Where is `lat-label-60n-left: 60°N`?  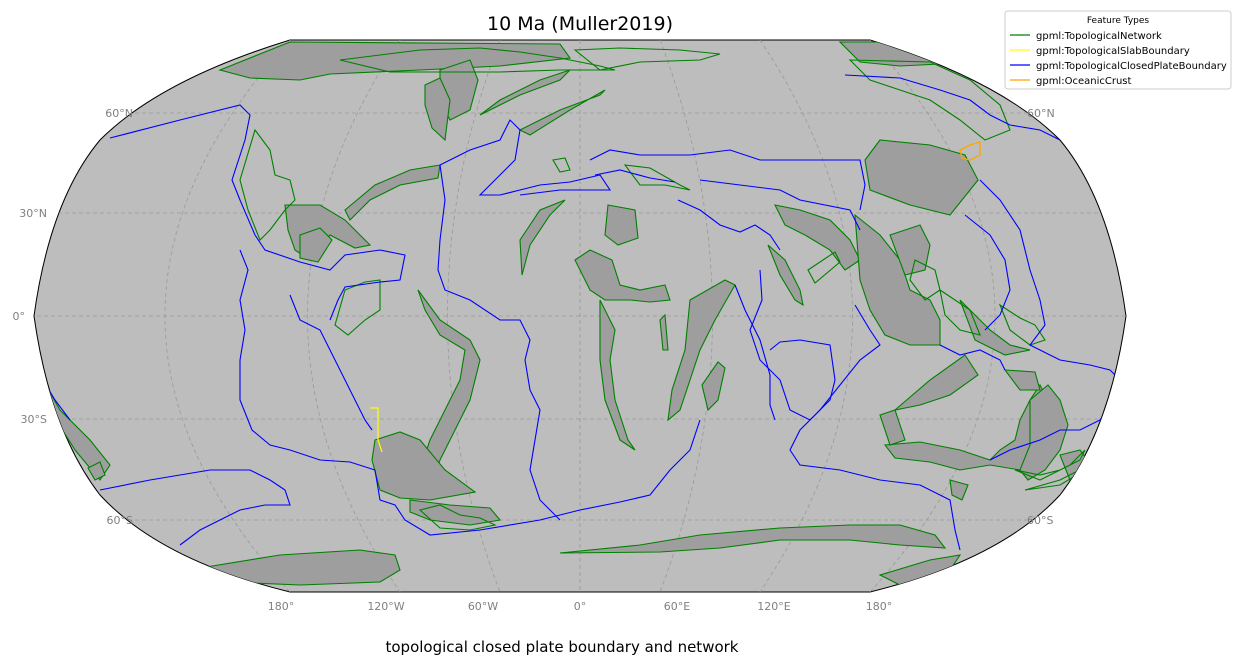
lat-label-60n-left: 60°N is located at coordinates (119, 113).